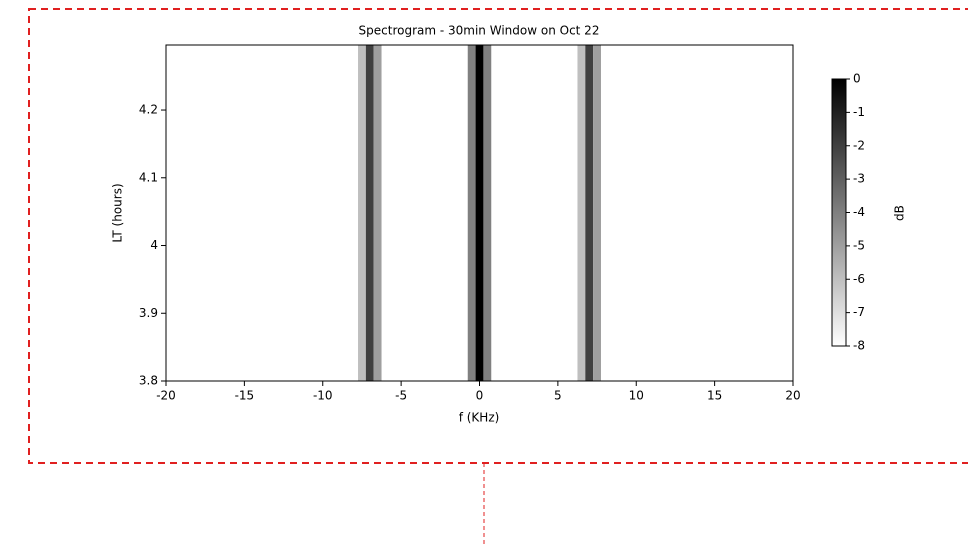  I want to click on x-tick-label: 10, so click(636, 396).